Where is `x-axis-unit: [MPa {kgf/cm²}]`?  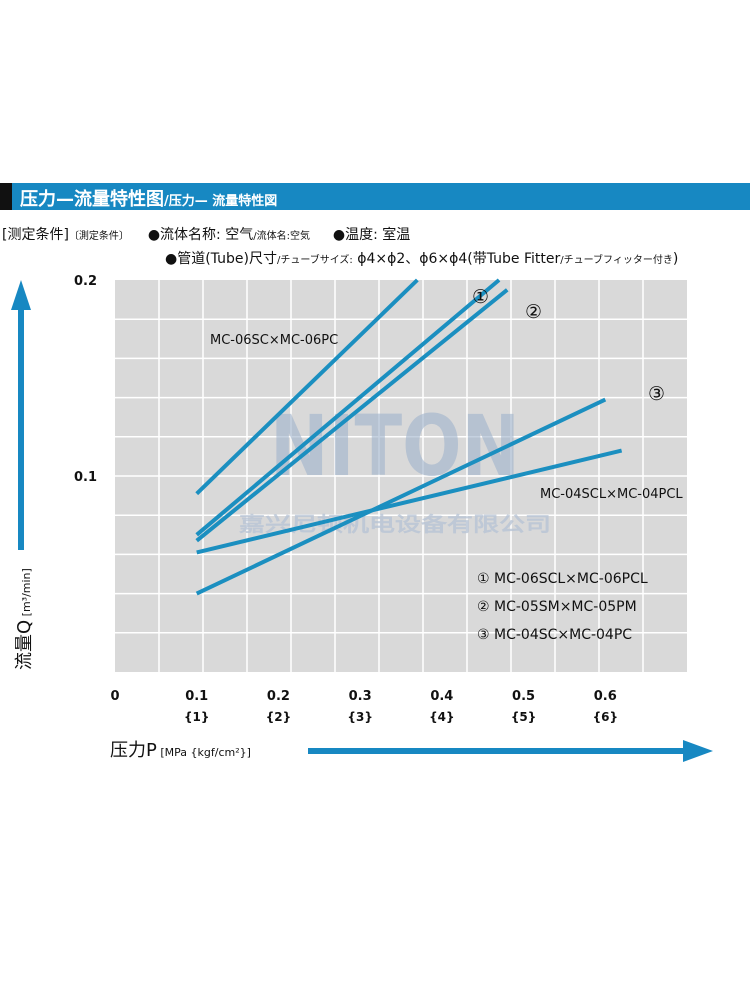
x-axis-unit: [MPa {kgf/cm²}] is located at coordinates (203, 752).